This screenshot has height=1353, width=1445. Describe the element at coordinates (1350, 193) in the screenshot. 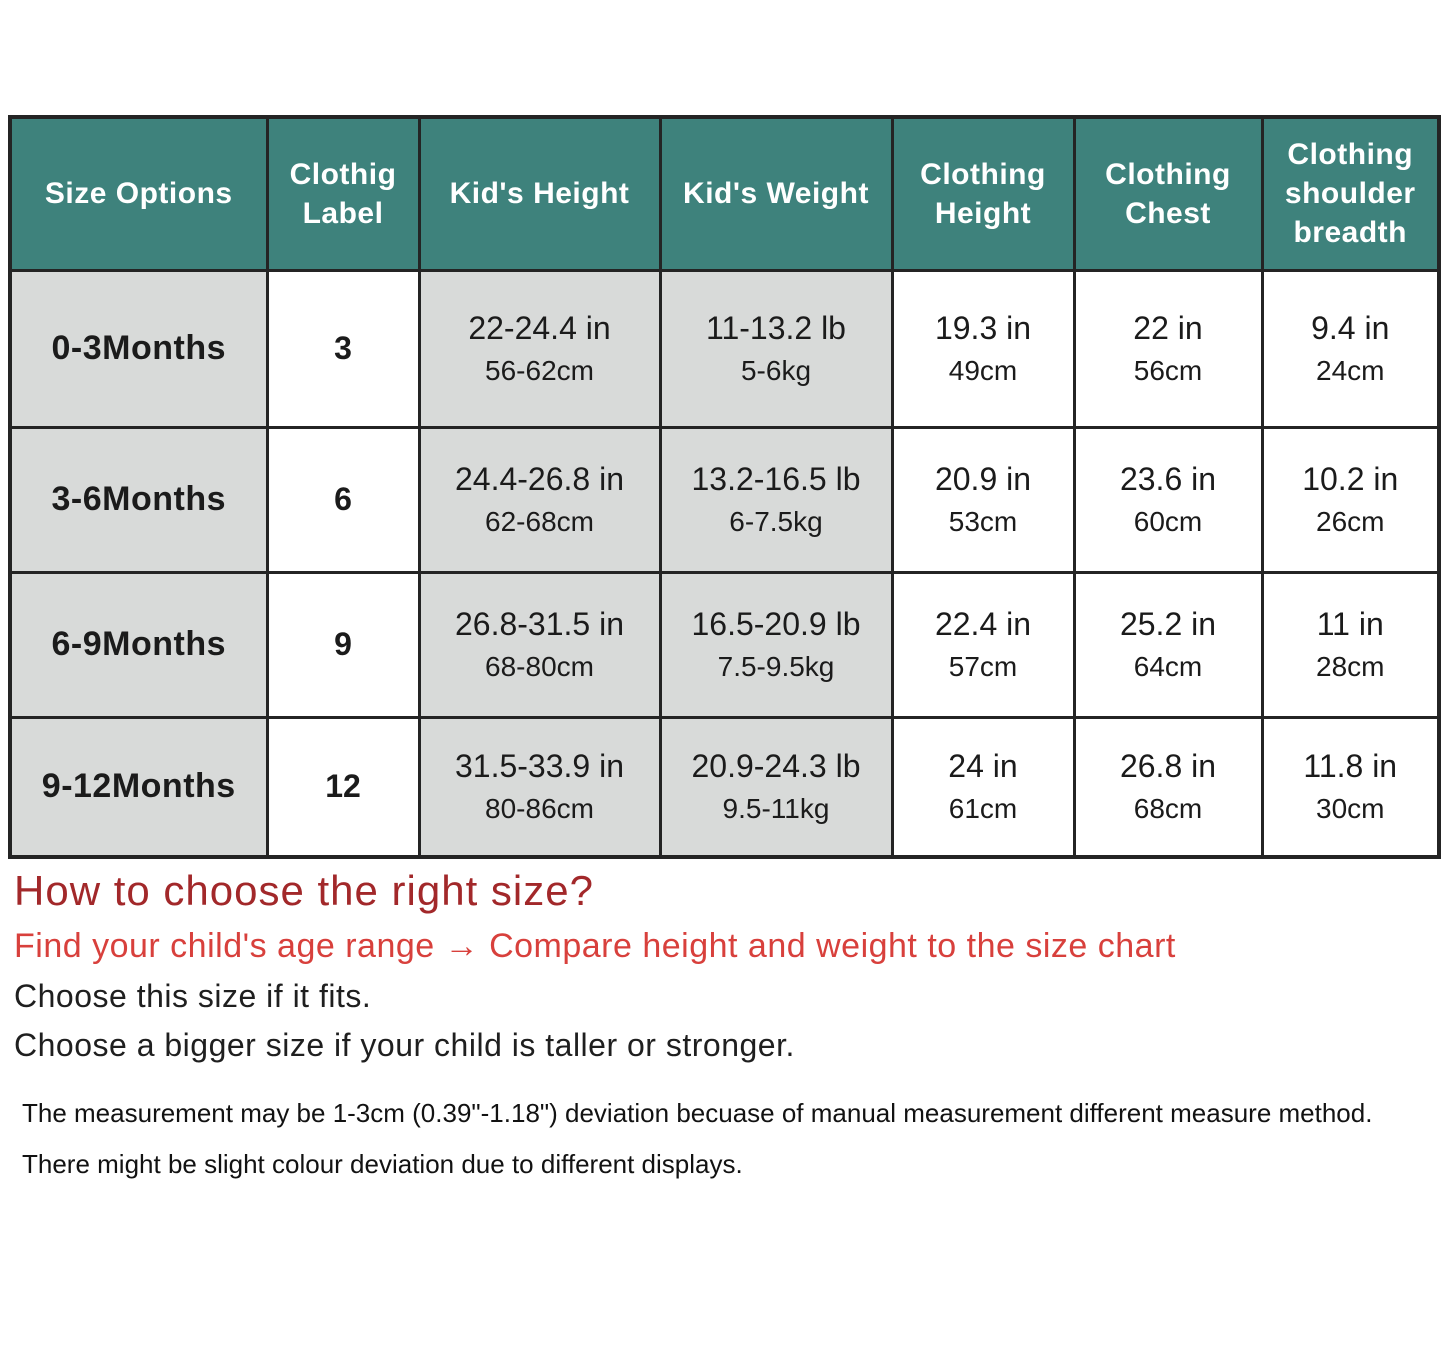

I see `column-header-clothing-shoulder-breadth: Clothing shoulder breadth` at that location.